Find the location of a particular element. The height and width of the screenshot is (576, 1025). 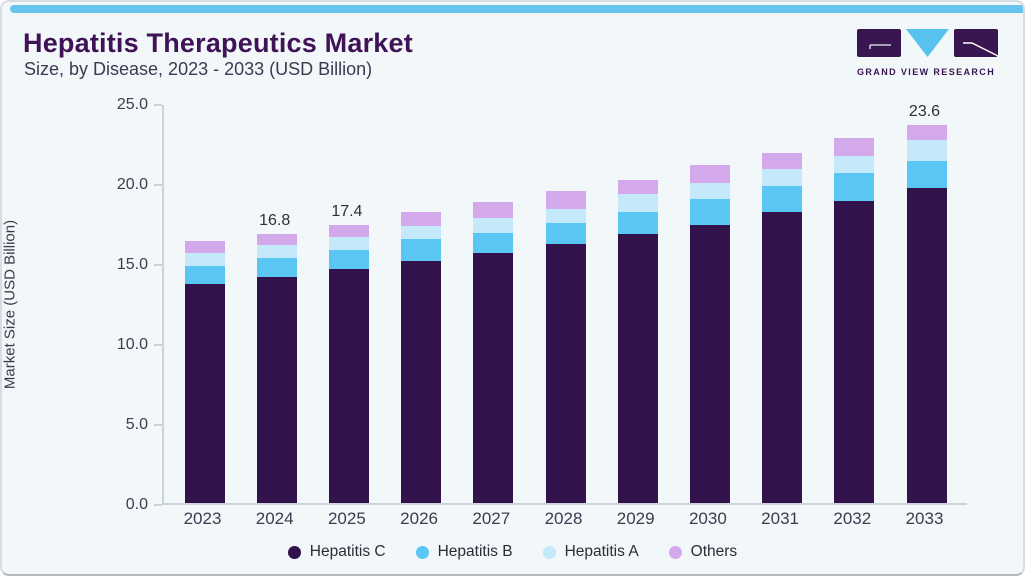

bar-segment-2028-hepatitis-c is located at coordinates (565, 373).